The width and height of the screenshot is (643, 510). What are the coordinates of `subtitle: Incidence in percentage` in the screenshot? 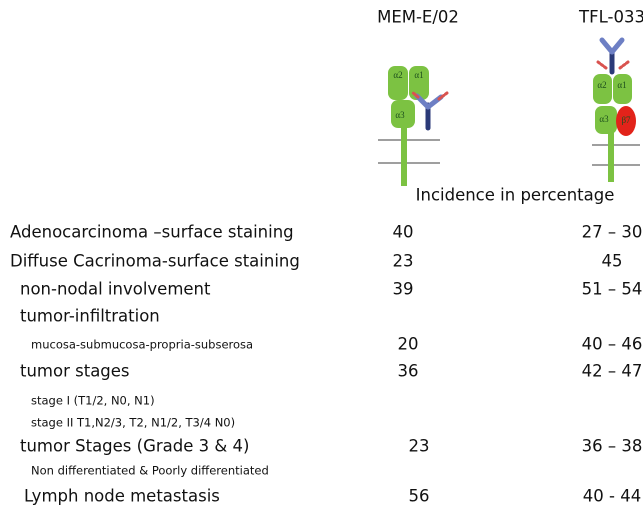 It's located at (515, 195).